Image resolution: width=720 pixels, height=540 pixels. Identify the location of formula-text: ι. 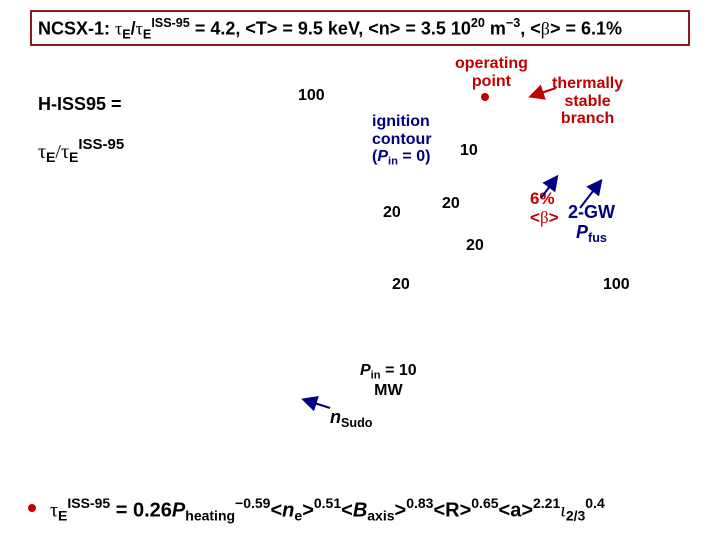
(563, 510).